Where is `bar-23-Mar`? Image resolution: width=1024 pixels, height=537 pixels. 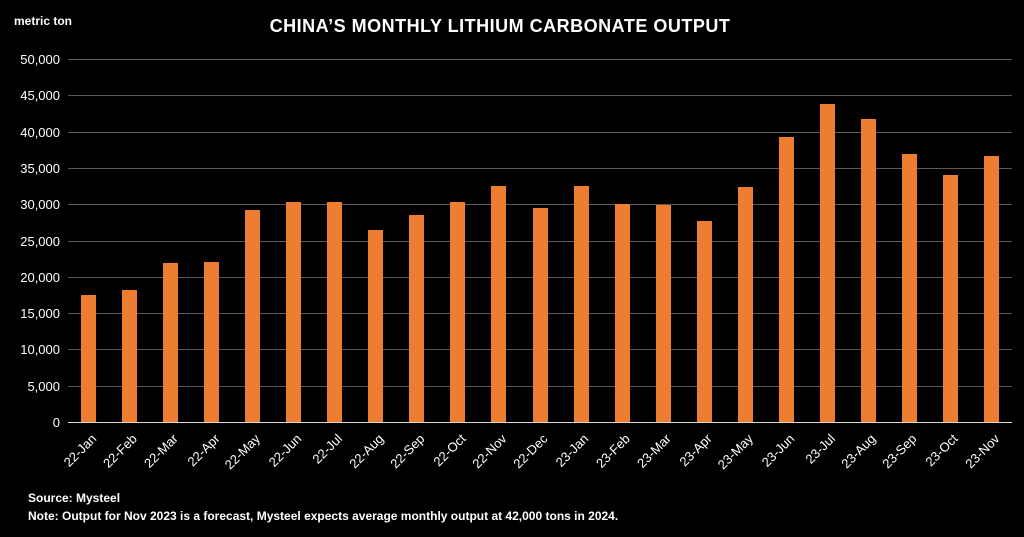 bar-23-Mar is located at coordinates (663, 314).